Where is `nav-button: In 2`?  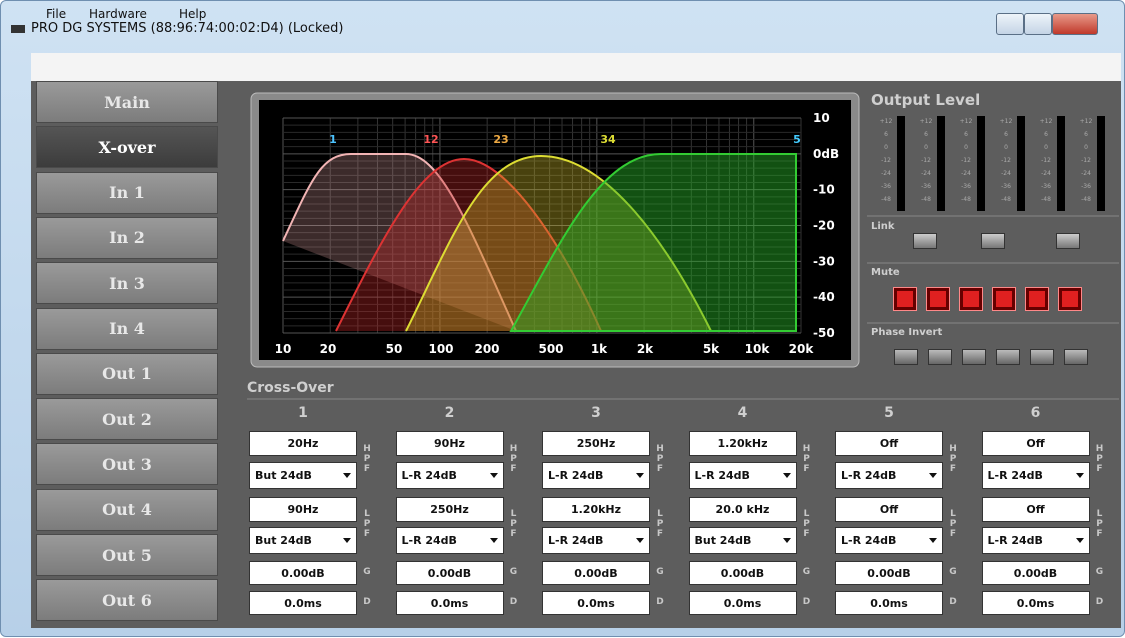 nav-button: In 2 is located at coordinates (127, 237).